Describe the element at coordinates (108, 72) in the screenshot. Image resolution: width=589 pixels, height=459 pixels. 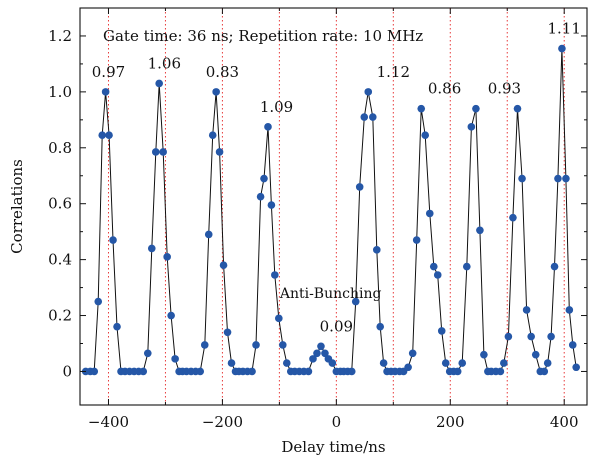
I see `peak-value-label: 0.97` at that location.